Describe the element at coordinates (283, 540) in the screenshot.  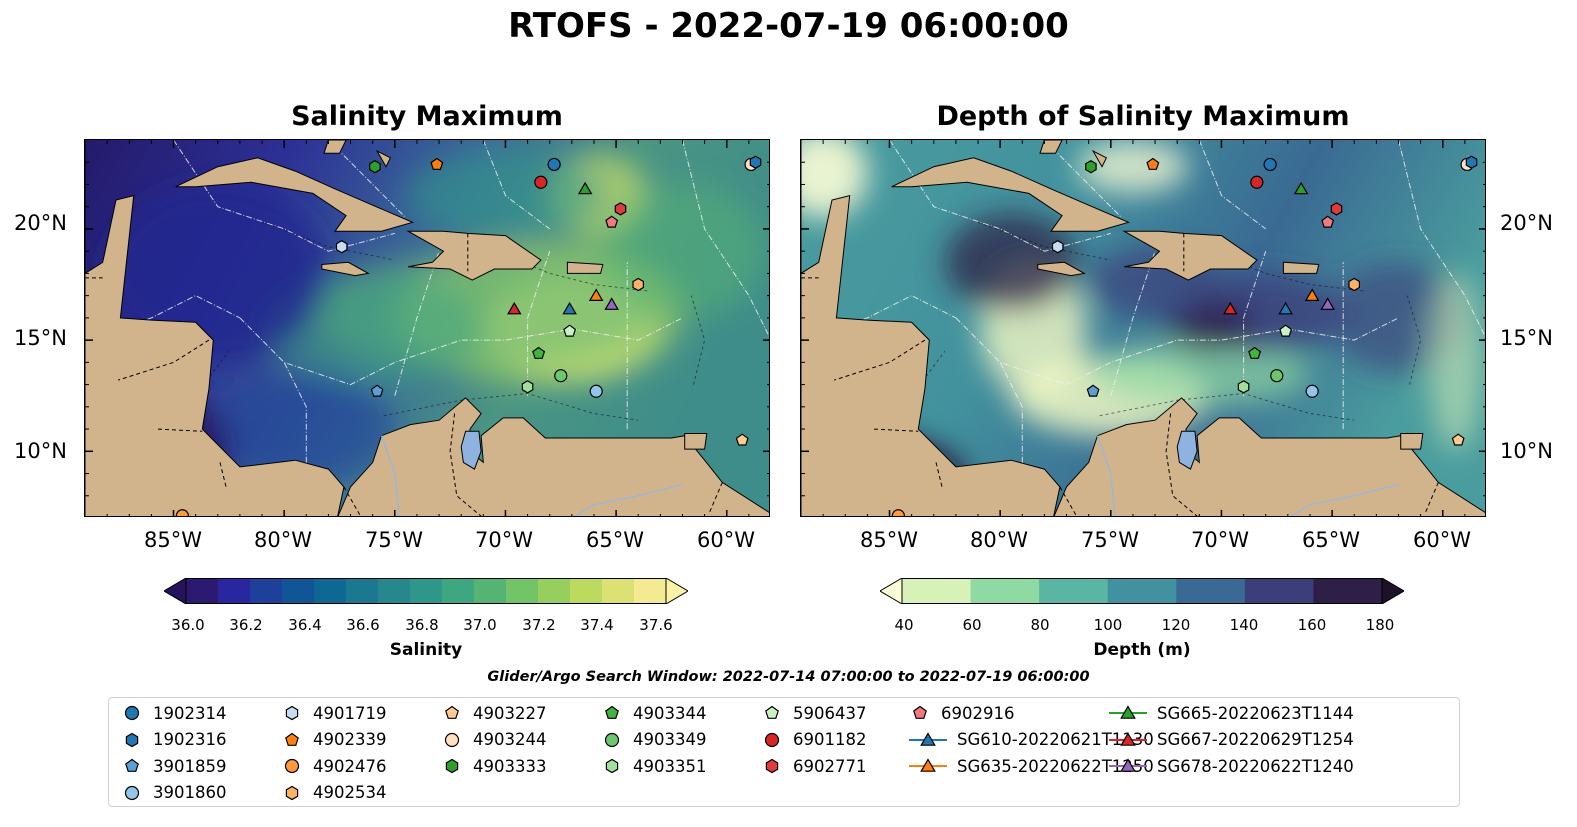
I see `x-tick-left-80w: 80°W` at that location.